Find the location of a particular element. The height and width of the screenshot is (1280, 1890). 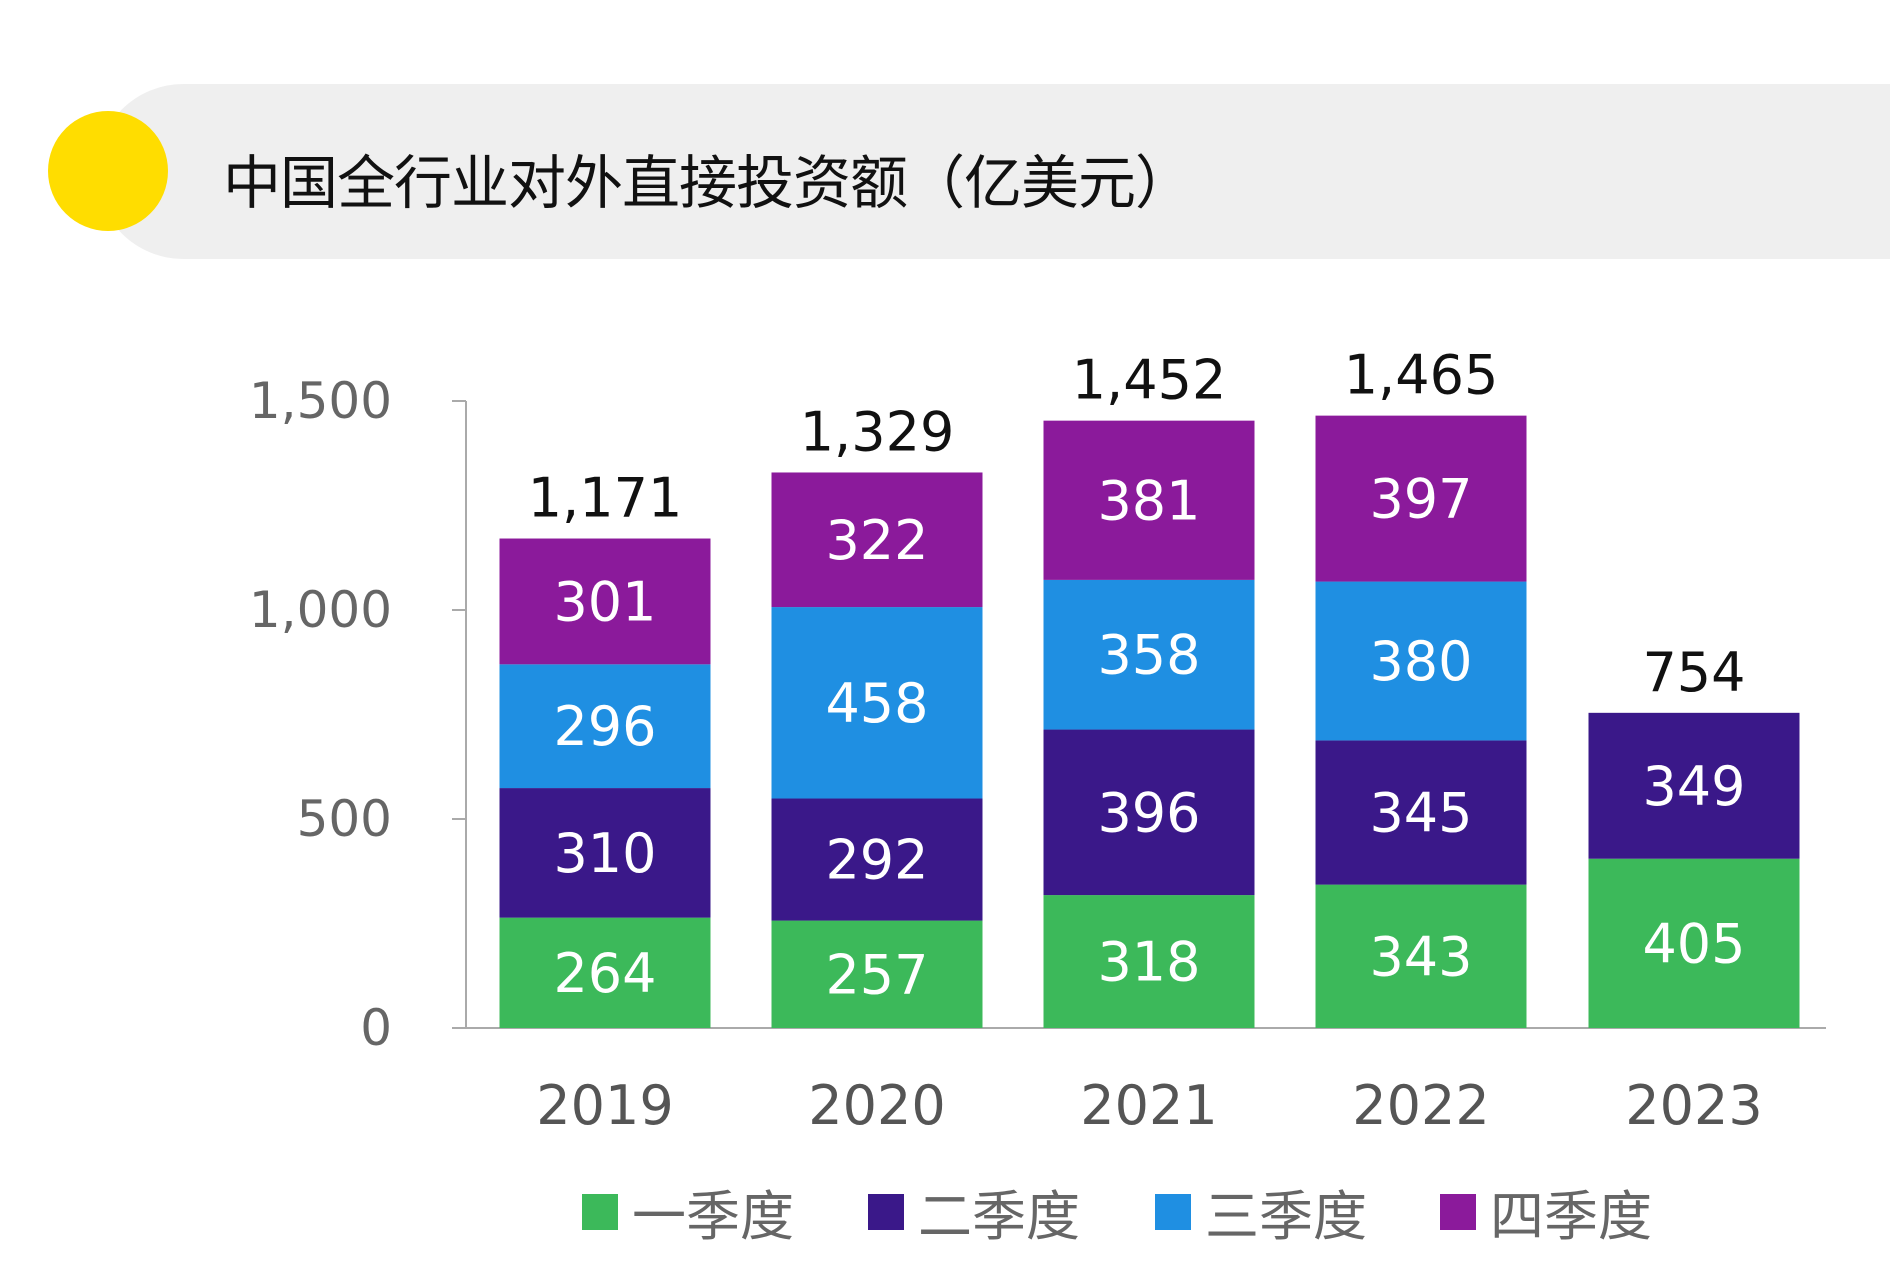

y-tick-label: 0 is located at coordinates (376, 1028).